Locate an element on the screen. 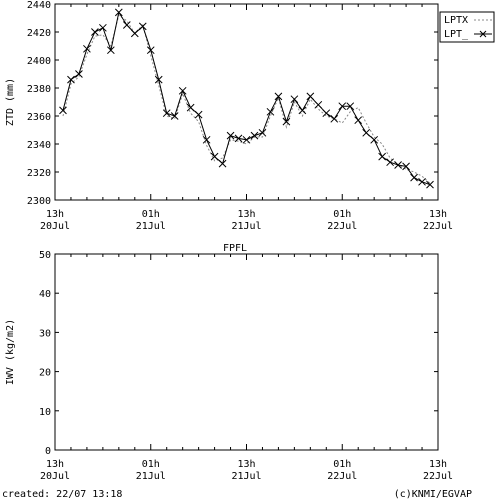 Image resolution: width=500 pixels, height=500 pixels. ztd-y-axis-label: ZTD (mm) is located at coordinates (10, 102).